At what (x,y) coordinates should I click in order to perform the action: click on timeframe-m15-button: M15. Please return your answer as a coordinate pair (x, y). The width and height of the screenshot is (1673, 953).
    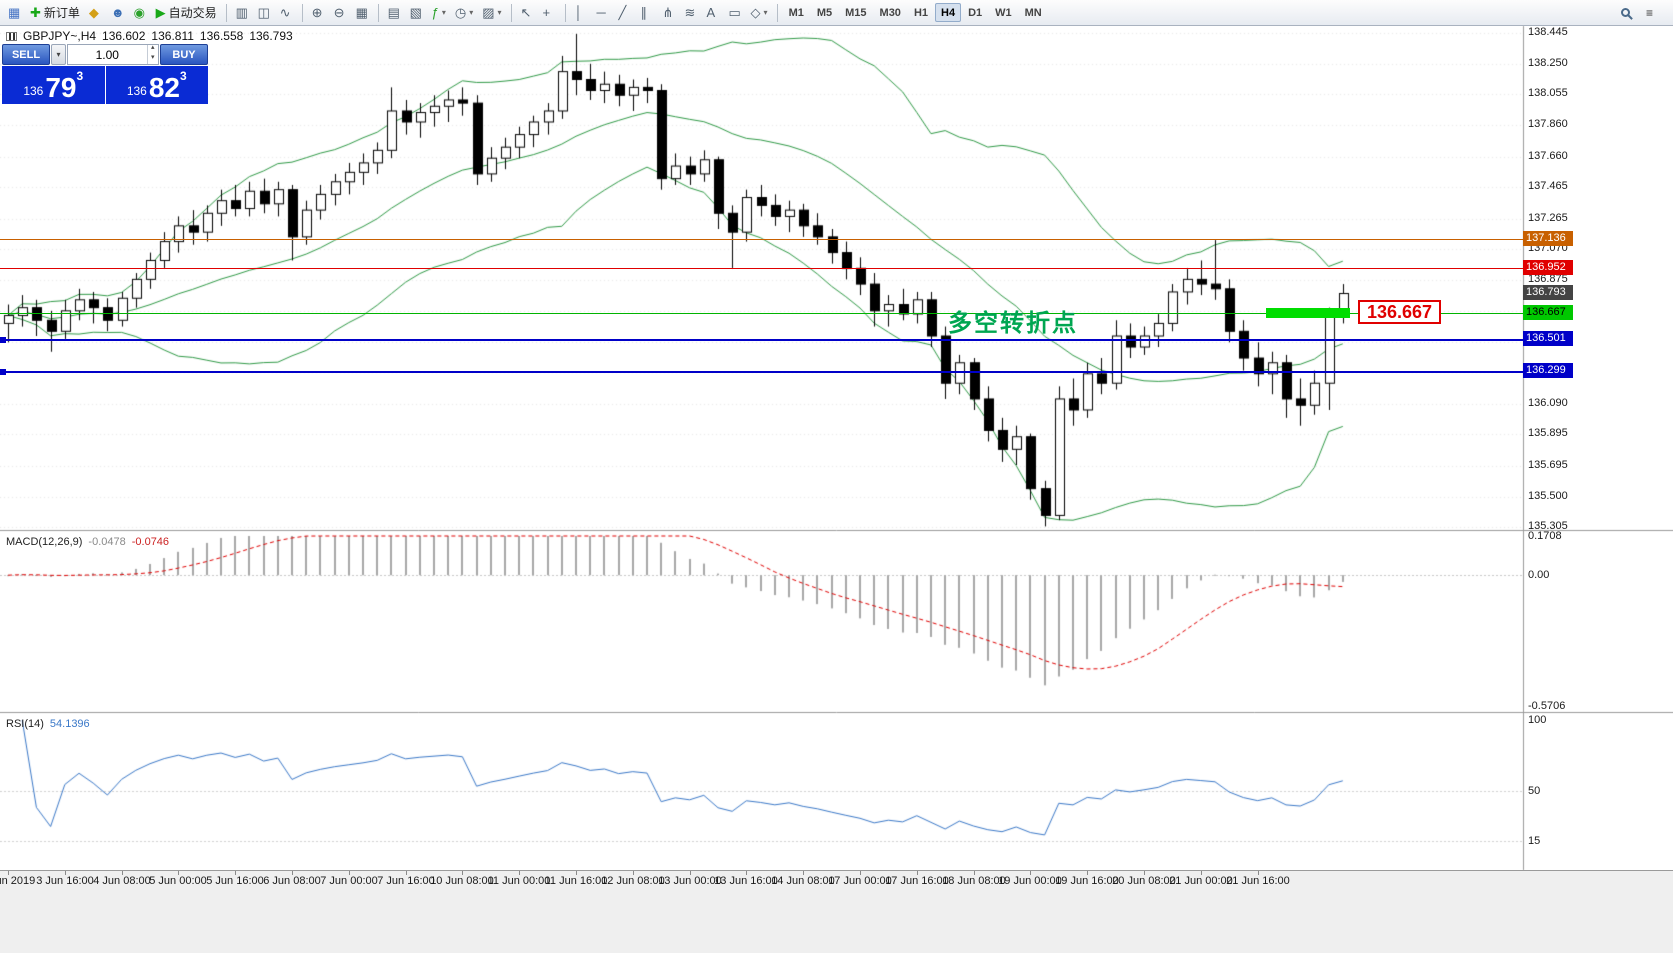
    Looking at the image, I should click on (855, 12).